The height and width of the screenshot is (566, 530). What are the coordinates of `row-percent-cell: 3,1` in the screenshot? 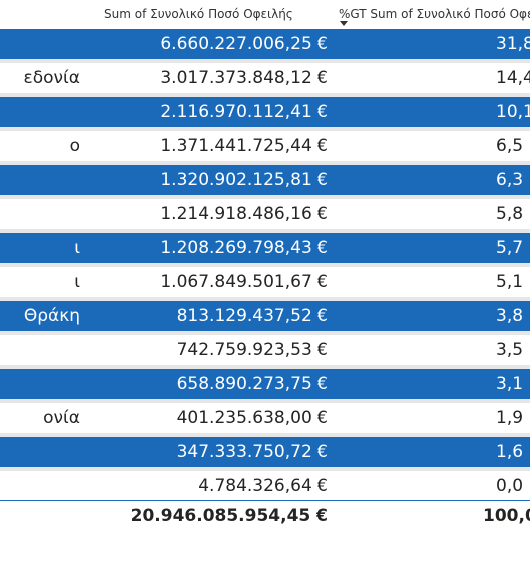 It's located at (509, 384).